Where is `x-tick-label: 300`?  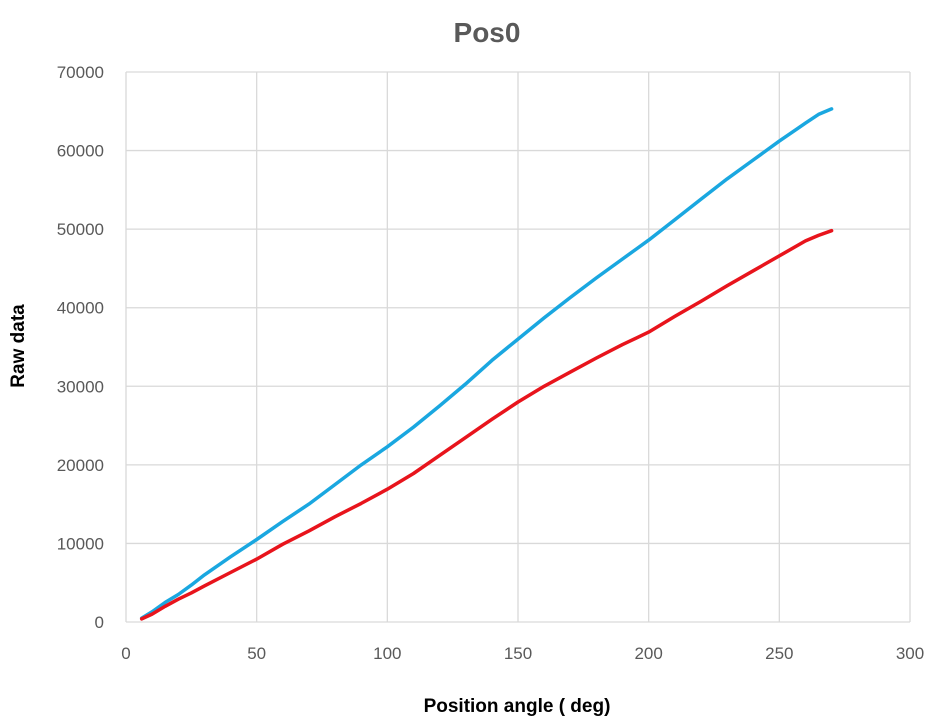 x-tick-label: 300 is located at coordinates (910, 653).